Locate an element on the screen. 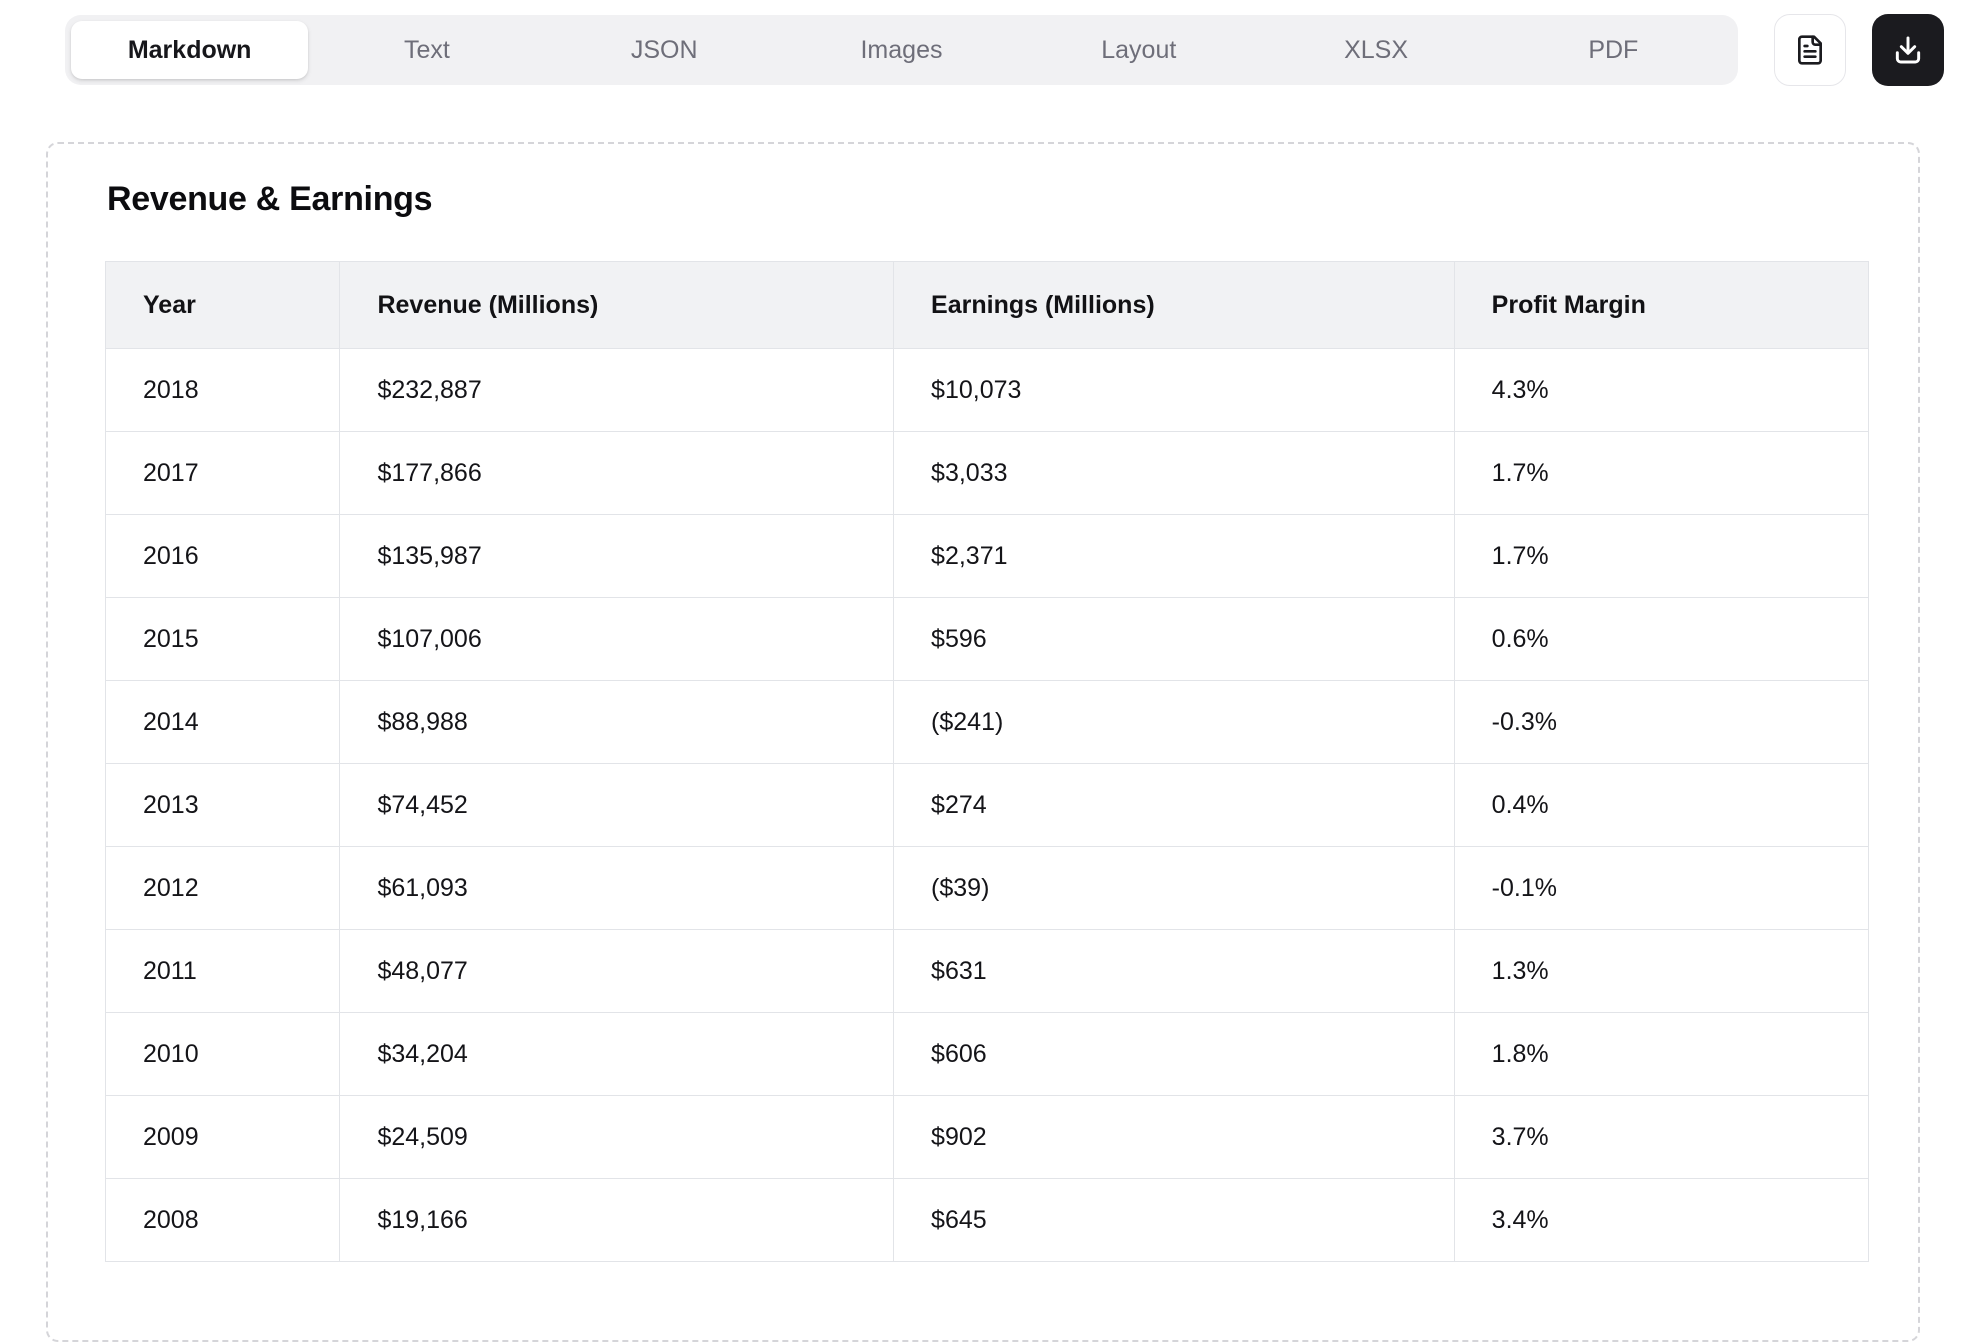  cell-earnings: $596 is located at coordinates (1174, 639).